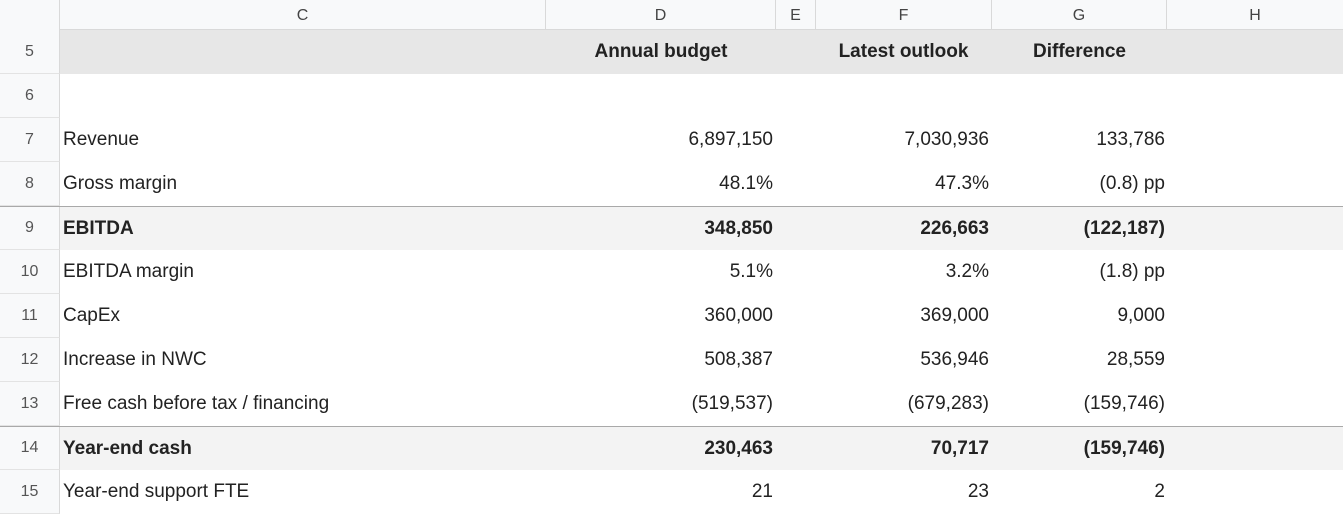  What do you see at coordinates (730, 139) in the screenshot?
I see `budget-cell: 6,897,150` at bounding box center [730, 139].